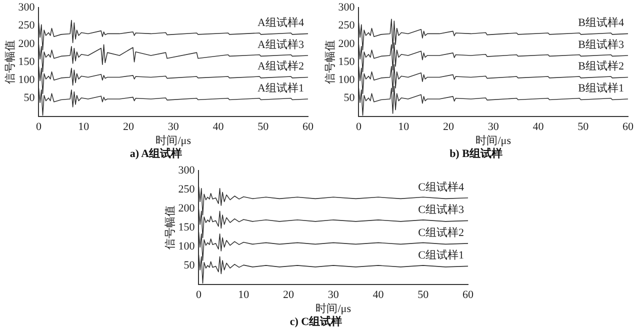  Describe the element at coordinates (316, 321) in the screenshot. I see `text: c) C组试样` at that location.